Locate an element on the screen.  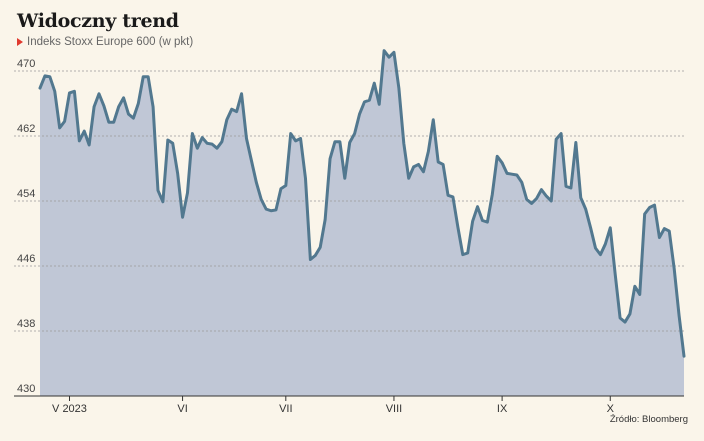
x-tick-label: VI is located at coordinates (182, 409).